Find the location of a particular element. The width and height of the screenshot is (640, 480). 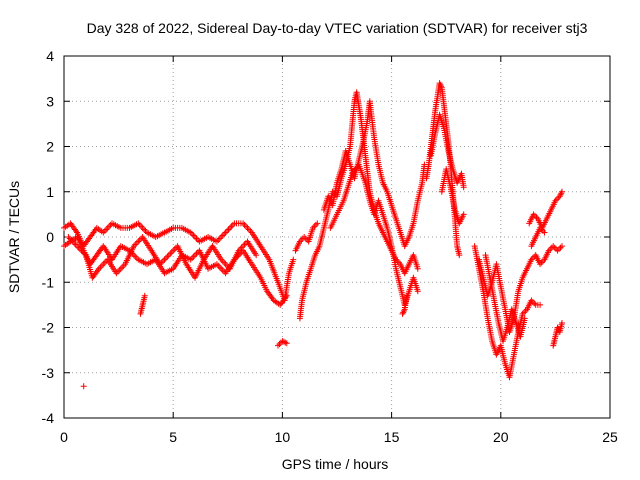

x-tick-label: 10 is located at coordinates (283, 437).